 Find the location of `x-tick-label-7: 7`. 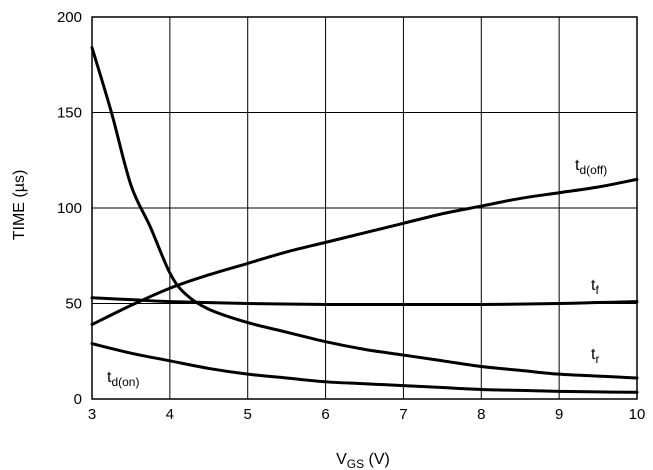

x-tick-label-7: 7 is located at coordinates (403, 414).